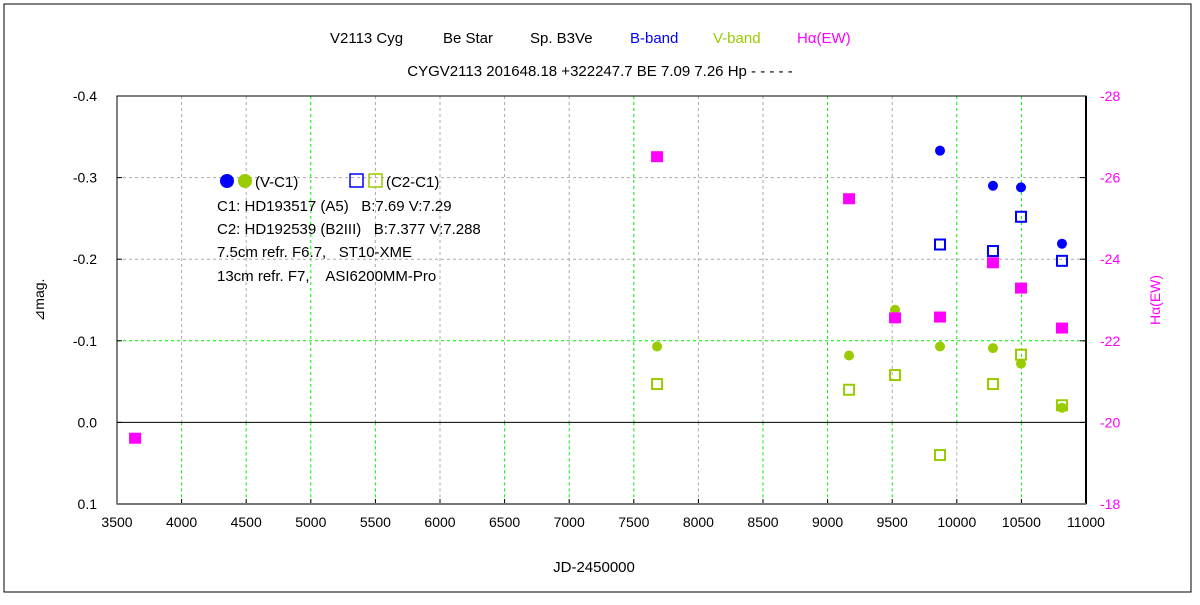  What do you see at coordinates (181, 522) in the screenshot?
I see `x-tick-label: 4000` at bounding box center [181, 522].